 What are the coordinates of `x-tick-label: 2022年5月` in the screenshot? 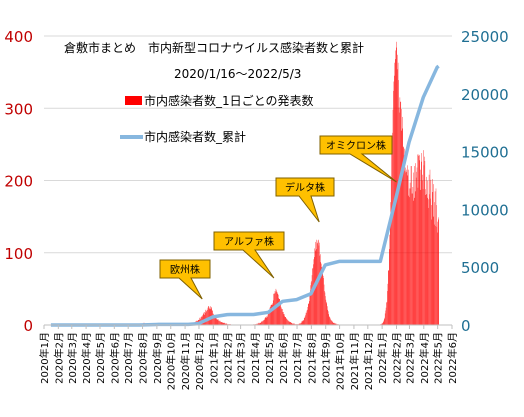 It's located at (438, 358).